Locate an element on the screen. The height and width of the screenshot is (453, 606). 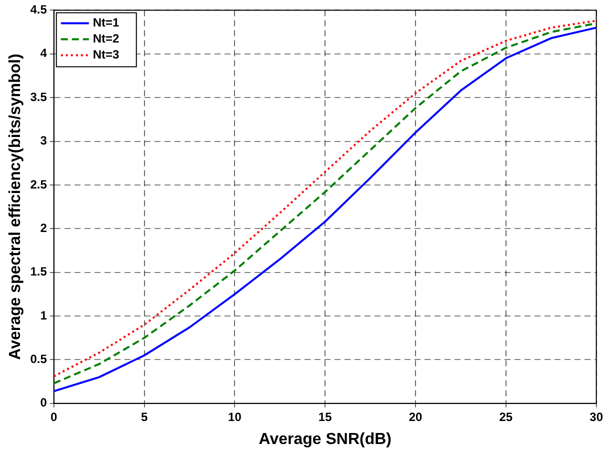
y-tick-label: 1 is located at coordinates (44, 315).